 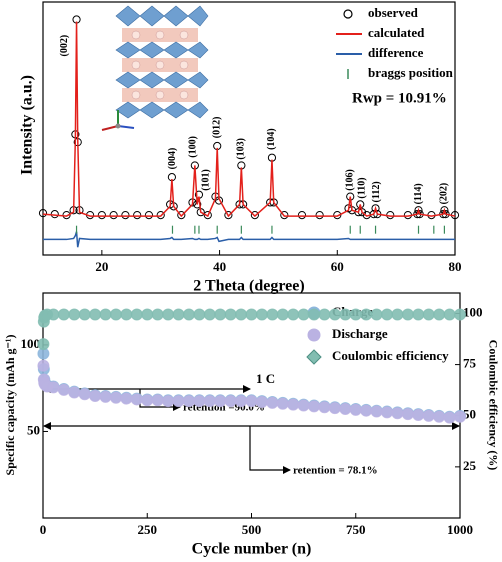 I want to click on y2-tick-label: 100, so click(x=473, y=311).